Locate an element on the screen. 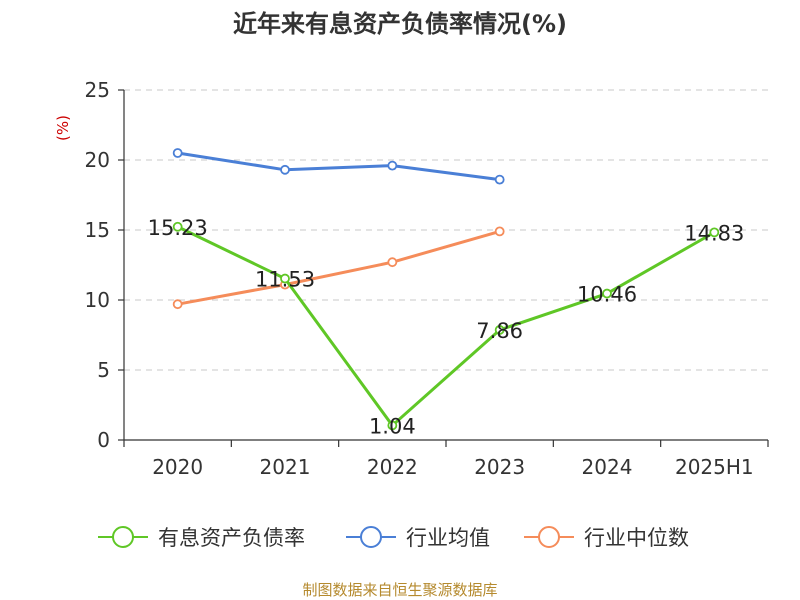  data-label: 15.23 is located at coordinates (178, 228).